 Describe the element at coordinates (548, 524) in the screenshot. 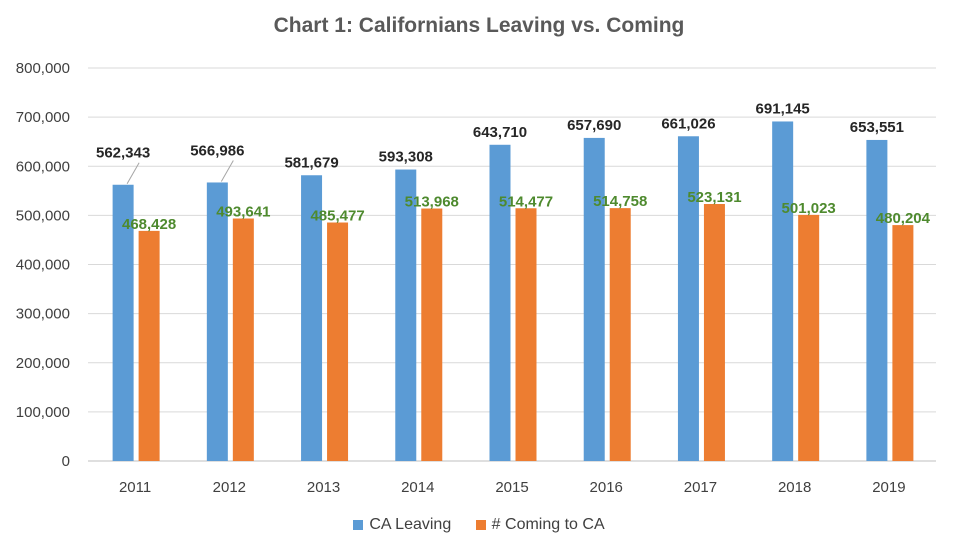

I see `legend-label-coming-to-ca: # Coming to CA` at that location.